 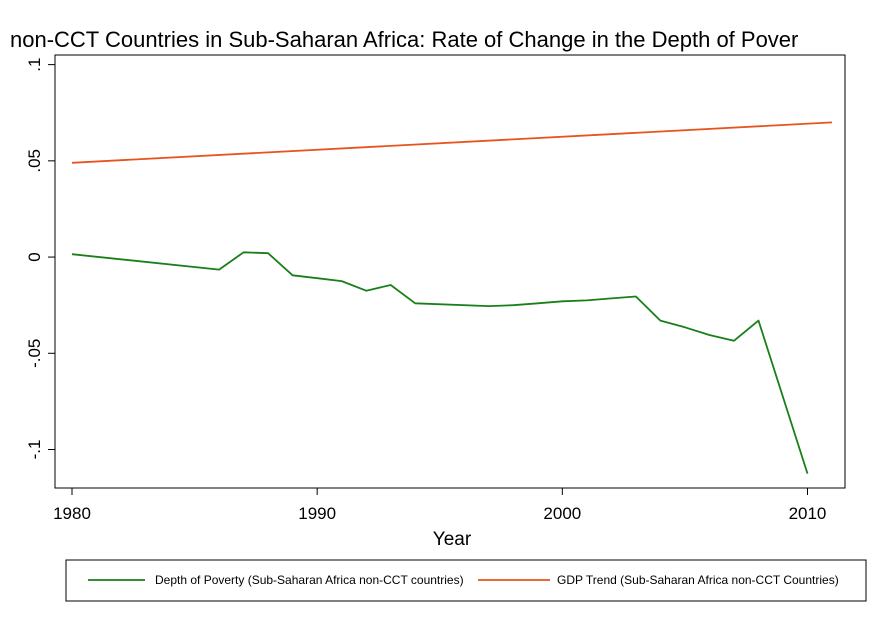 I want to click on legend-box, so click(x=466, y=580).